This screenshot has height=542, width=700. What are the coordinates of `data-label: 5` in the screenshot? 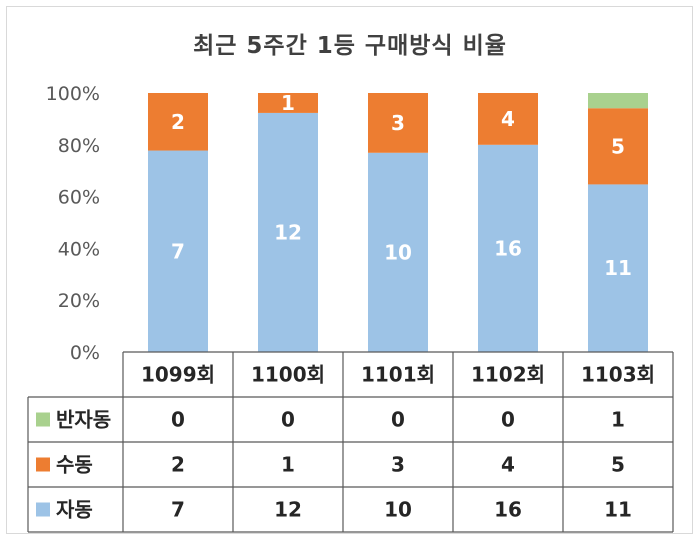 It's located at (618, 146).